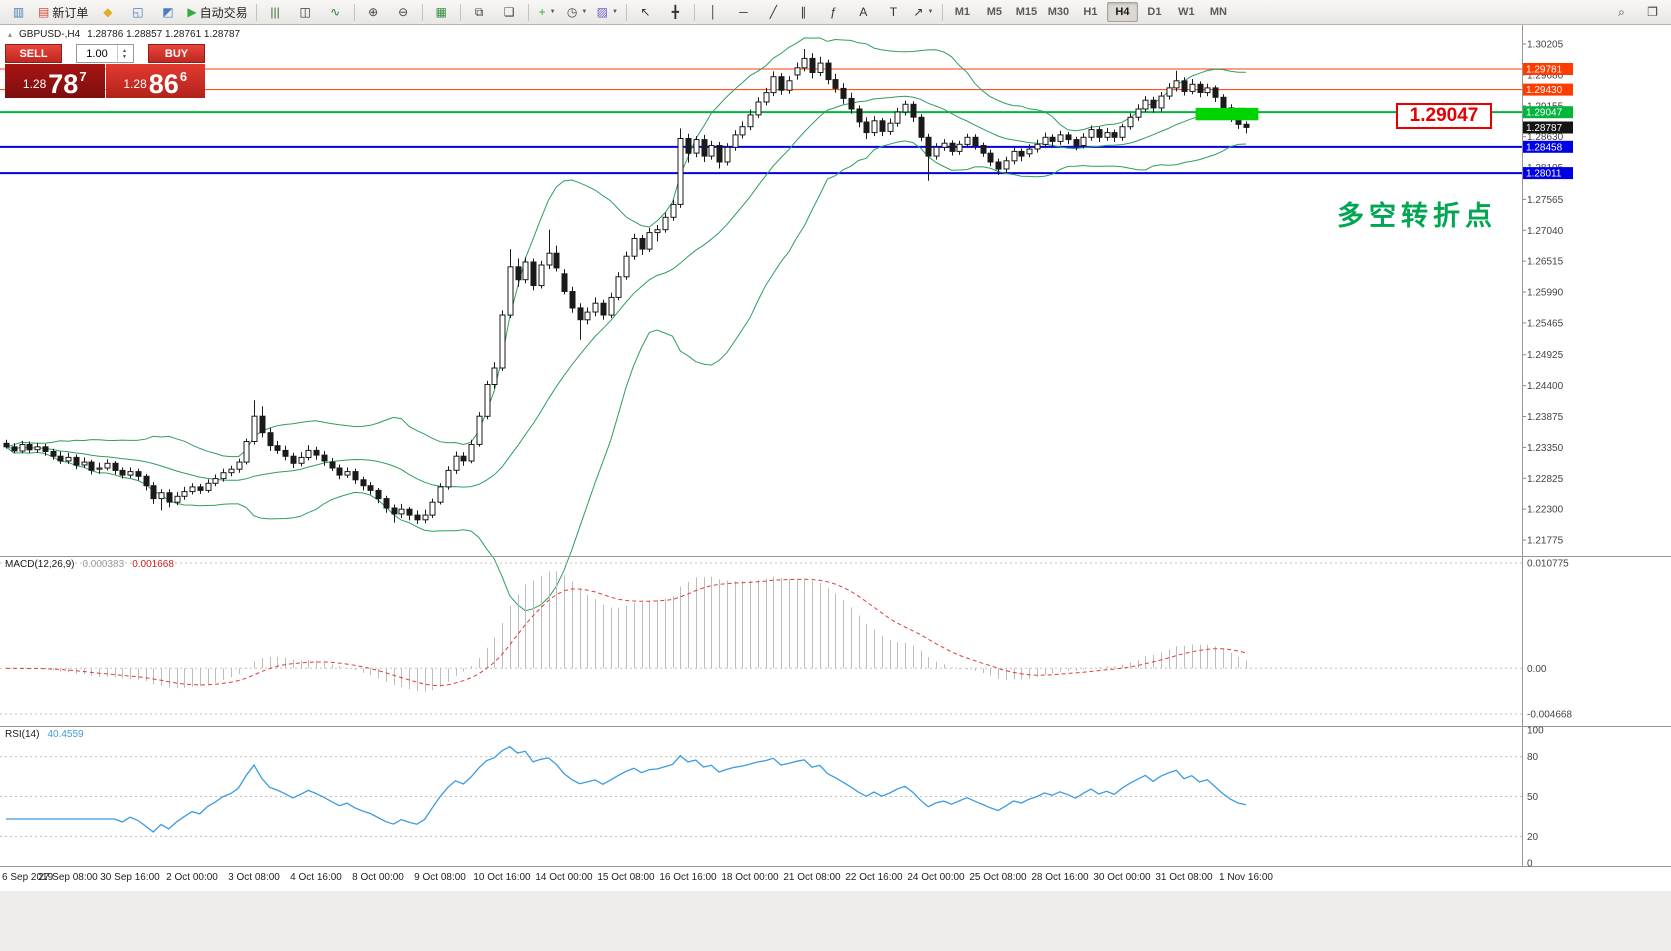 The height and width of the screenshot is (951, 1671). What do you see at coordinates (1444, 116) in the screenshot?
I see `price-callout-box: 1.29047` at bounding box center [1444, 116].